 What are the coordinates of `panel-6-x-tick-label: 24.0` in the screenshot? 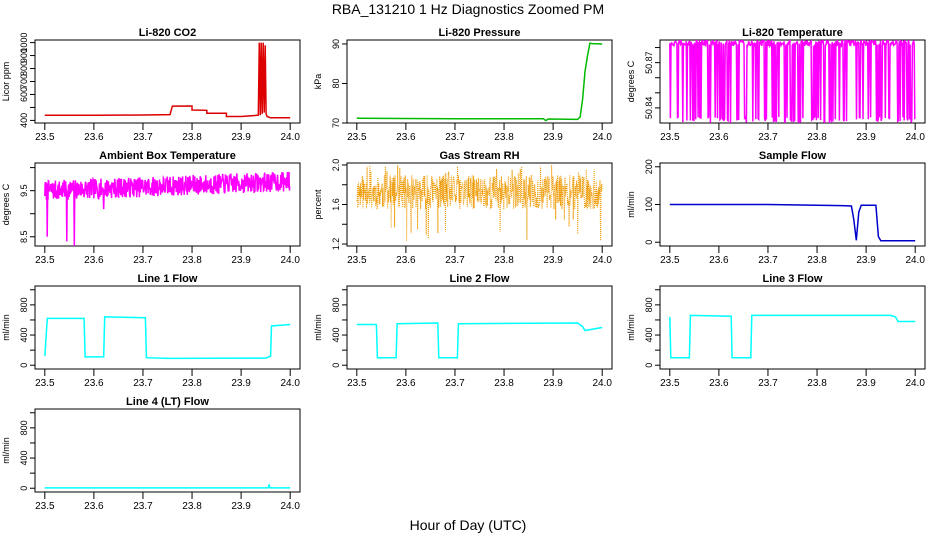 It's located at (915, 260).